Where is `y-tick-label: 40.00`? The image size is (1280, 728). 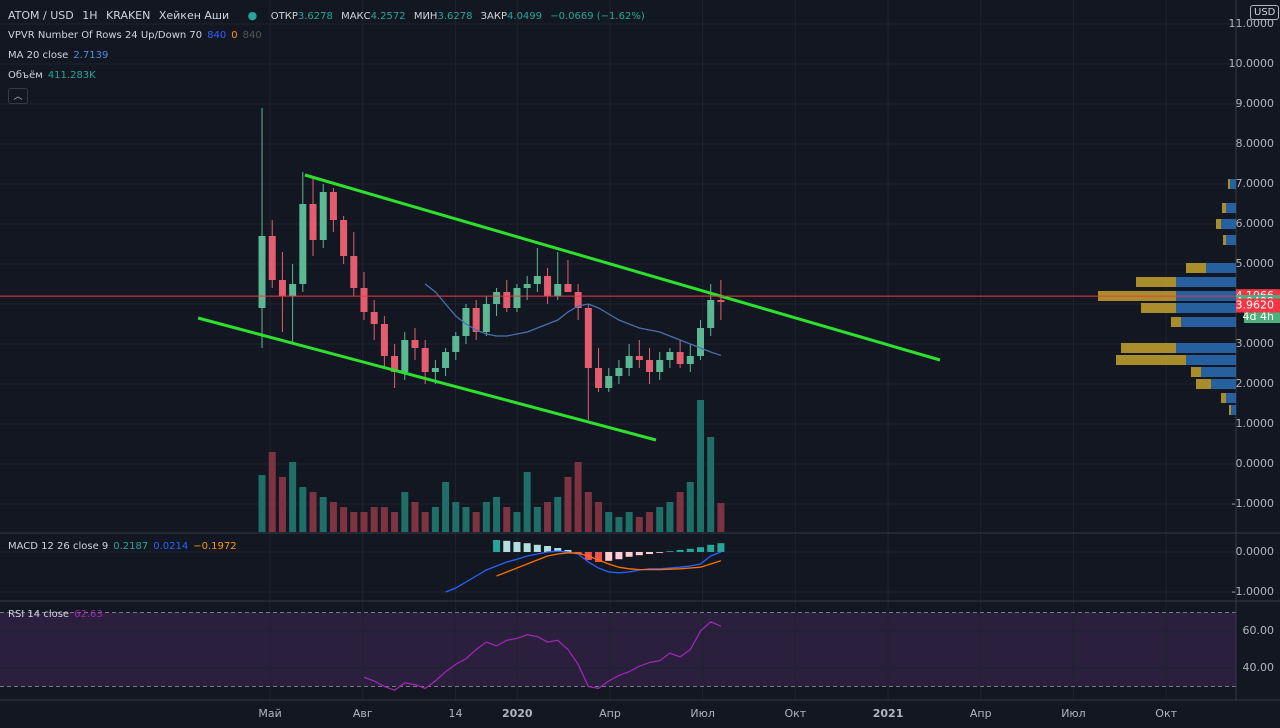
y-tick-label: 40.00 is located at coordinates (1259, 667).